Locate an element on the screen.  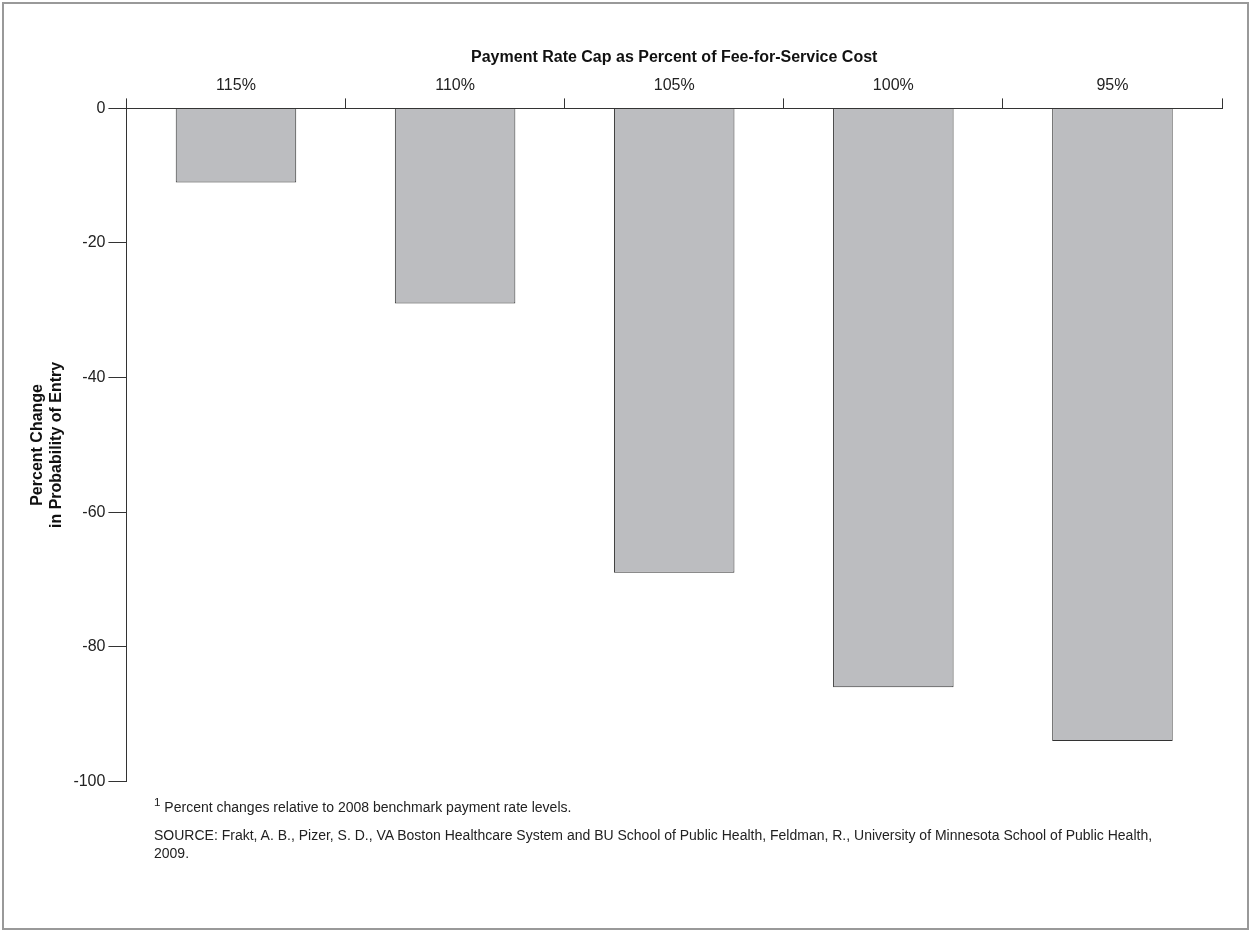
x-axis-title: Payment Rate Cap as Percent of Fee-for-Service Cost is located at coordinates (675, 57).